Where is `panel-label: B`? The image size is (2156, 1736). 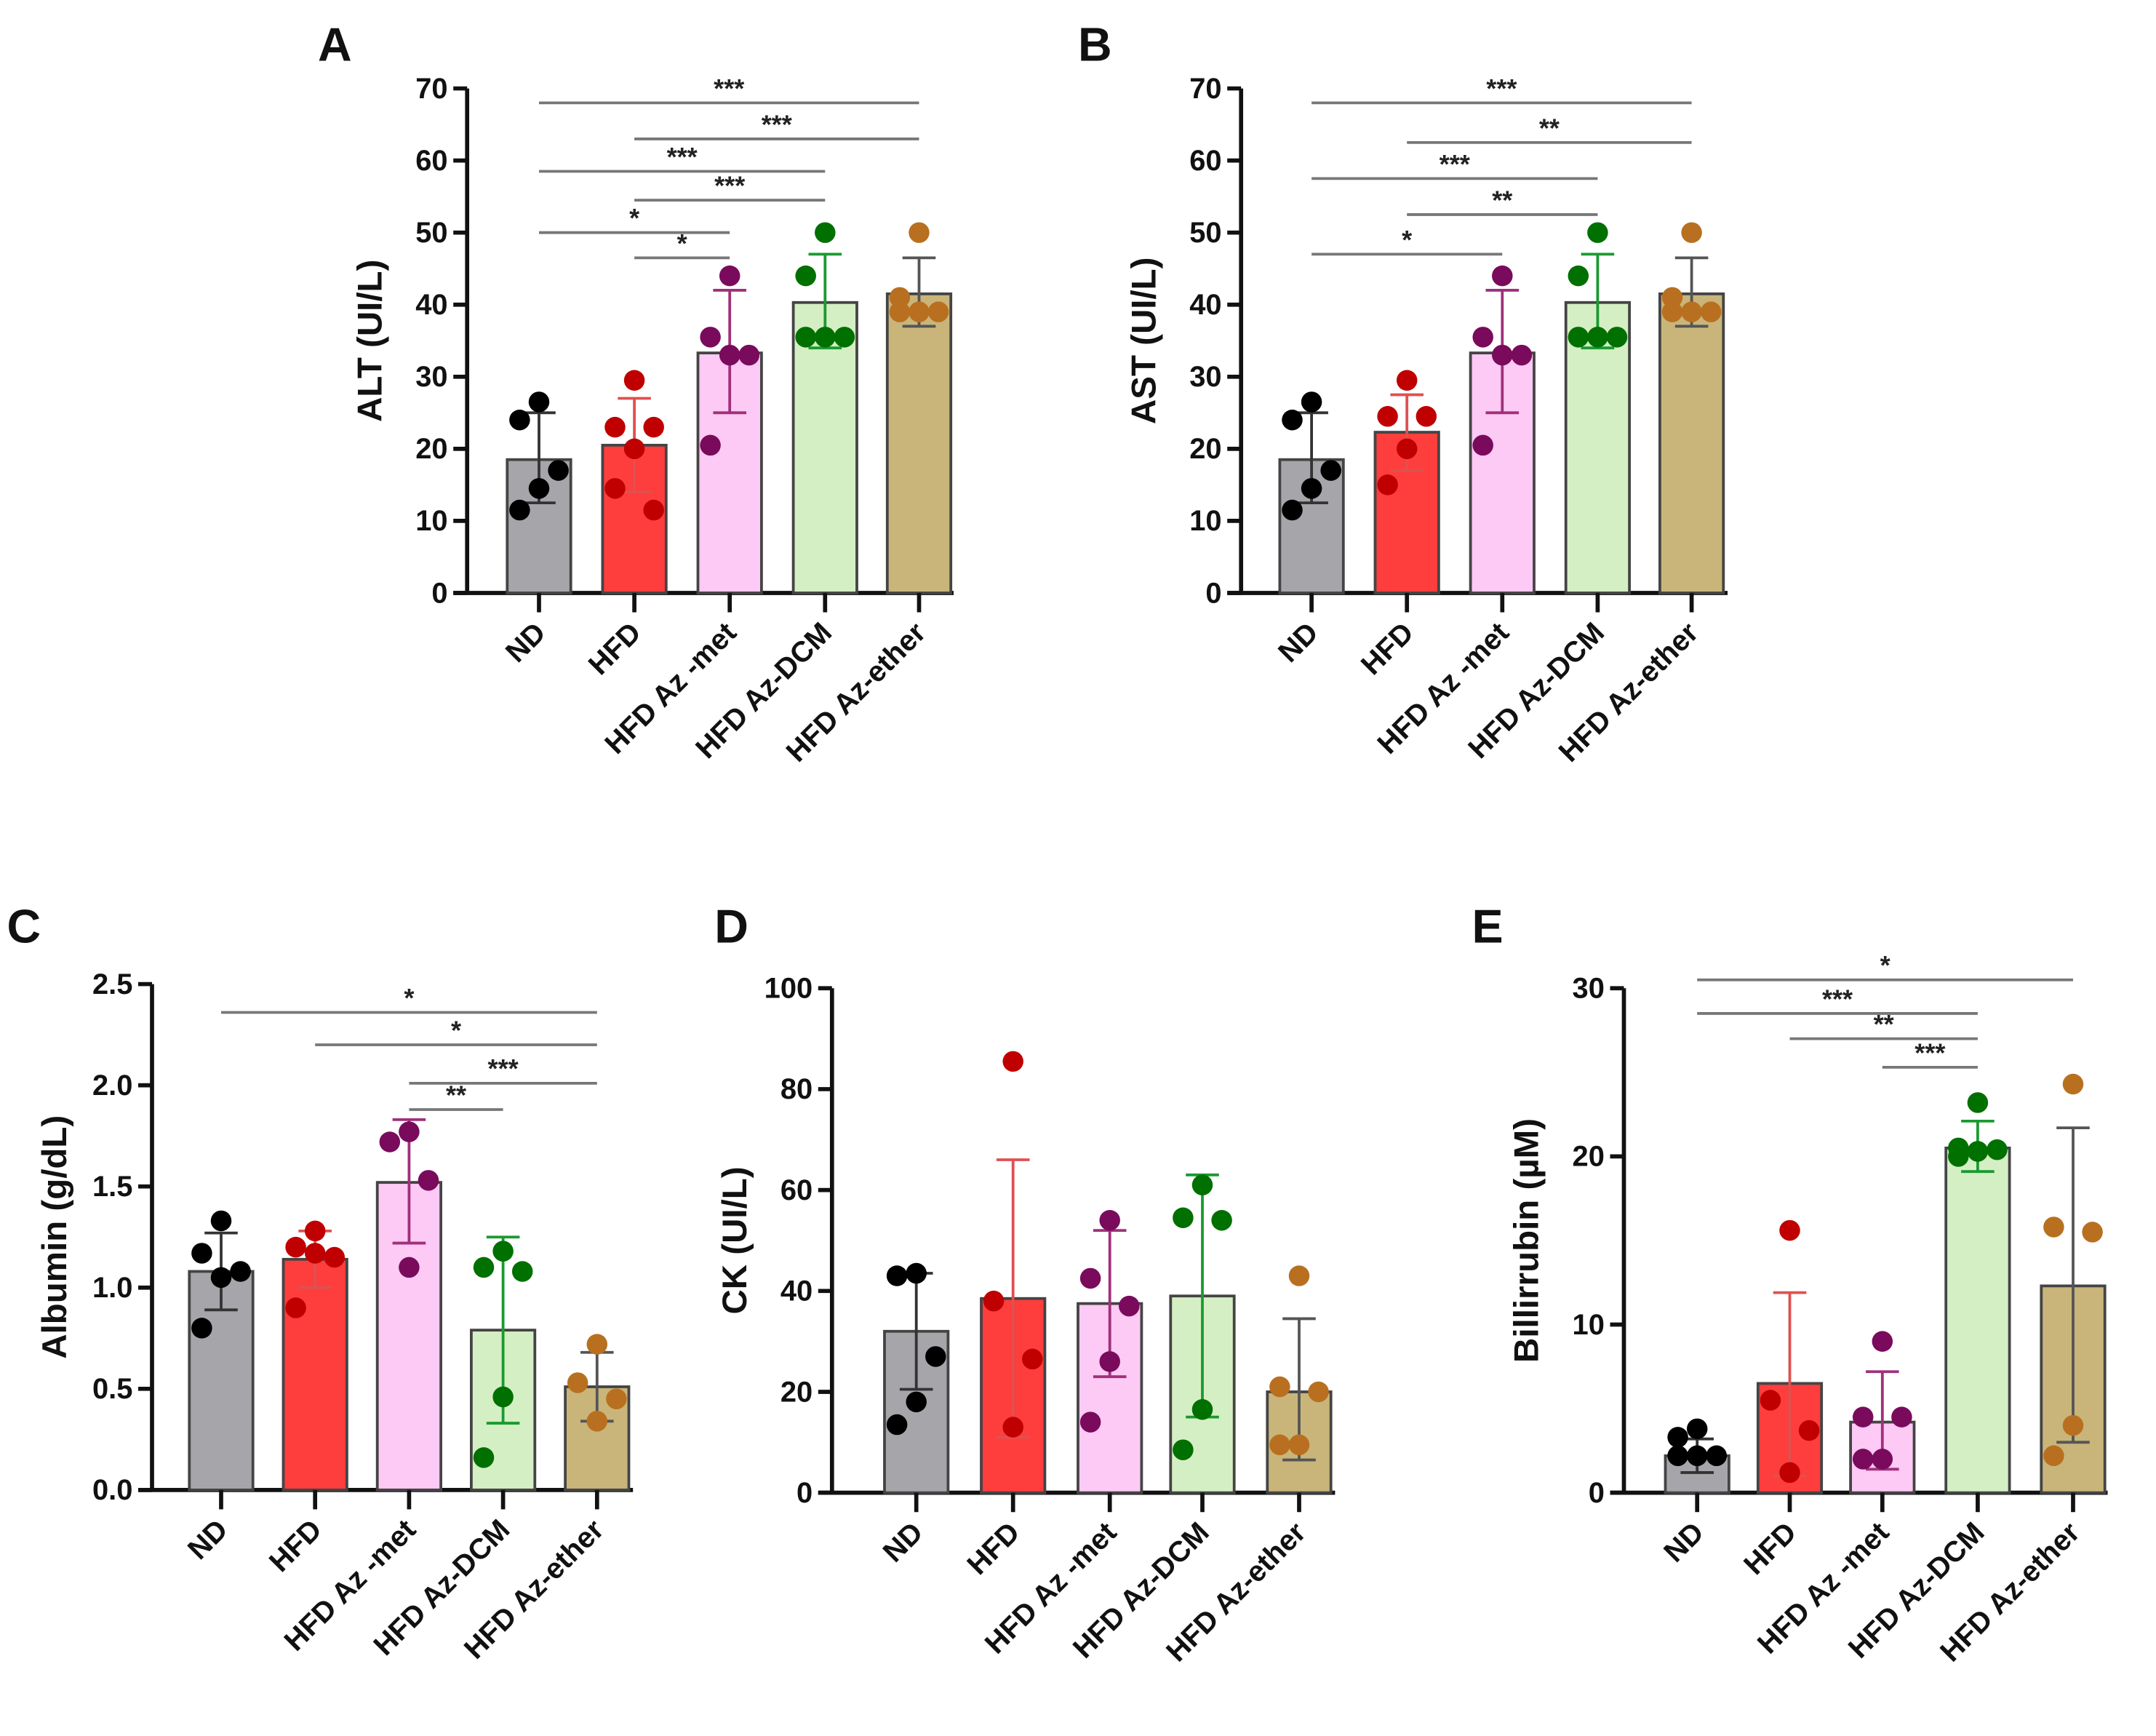 panel-label: B is located at coordinates (1095, 45).